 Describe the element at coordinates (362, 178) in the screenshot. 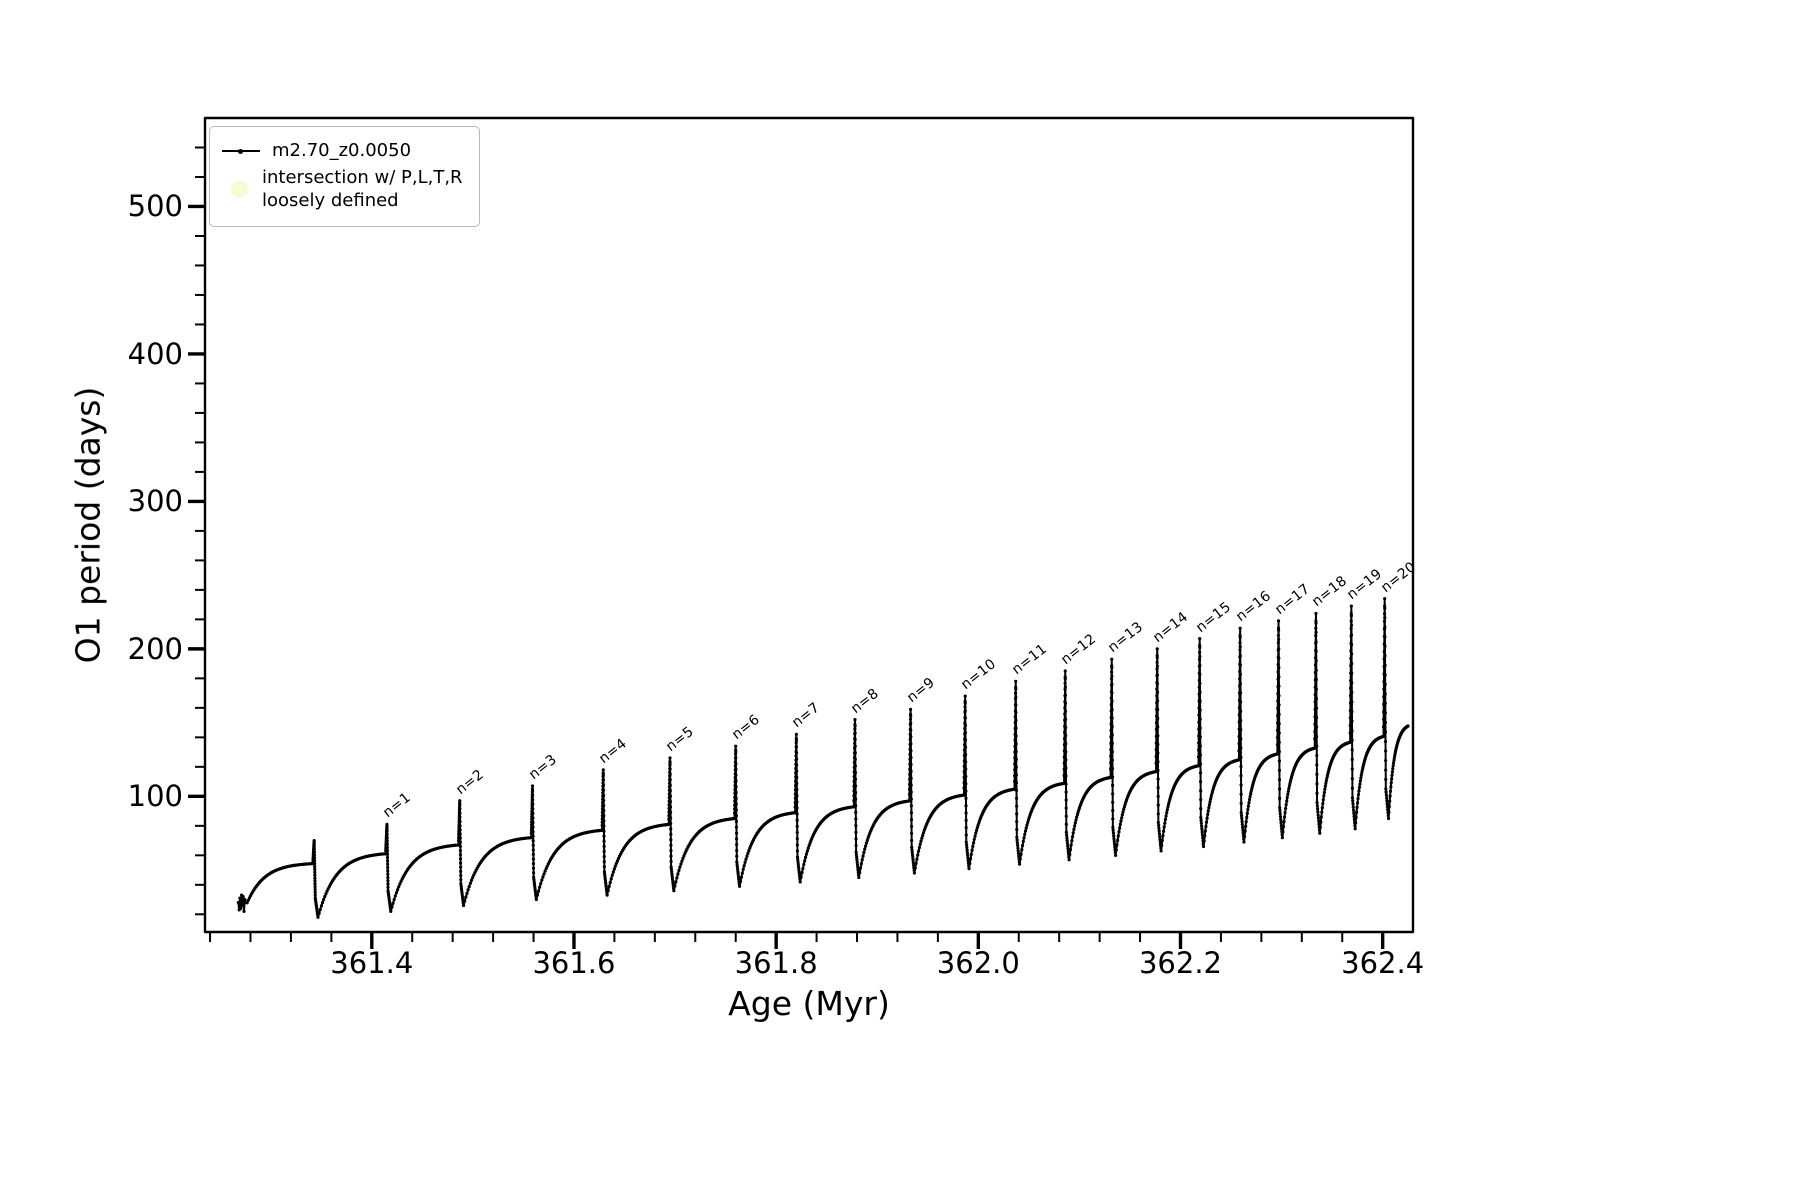

I see `legend-intersection-line1: intersection w/ P,L,T,R` at that location.